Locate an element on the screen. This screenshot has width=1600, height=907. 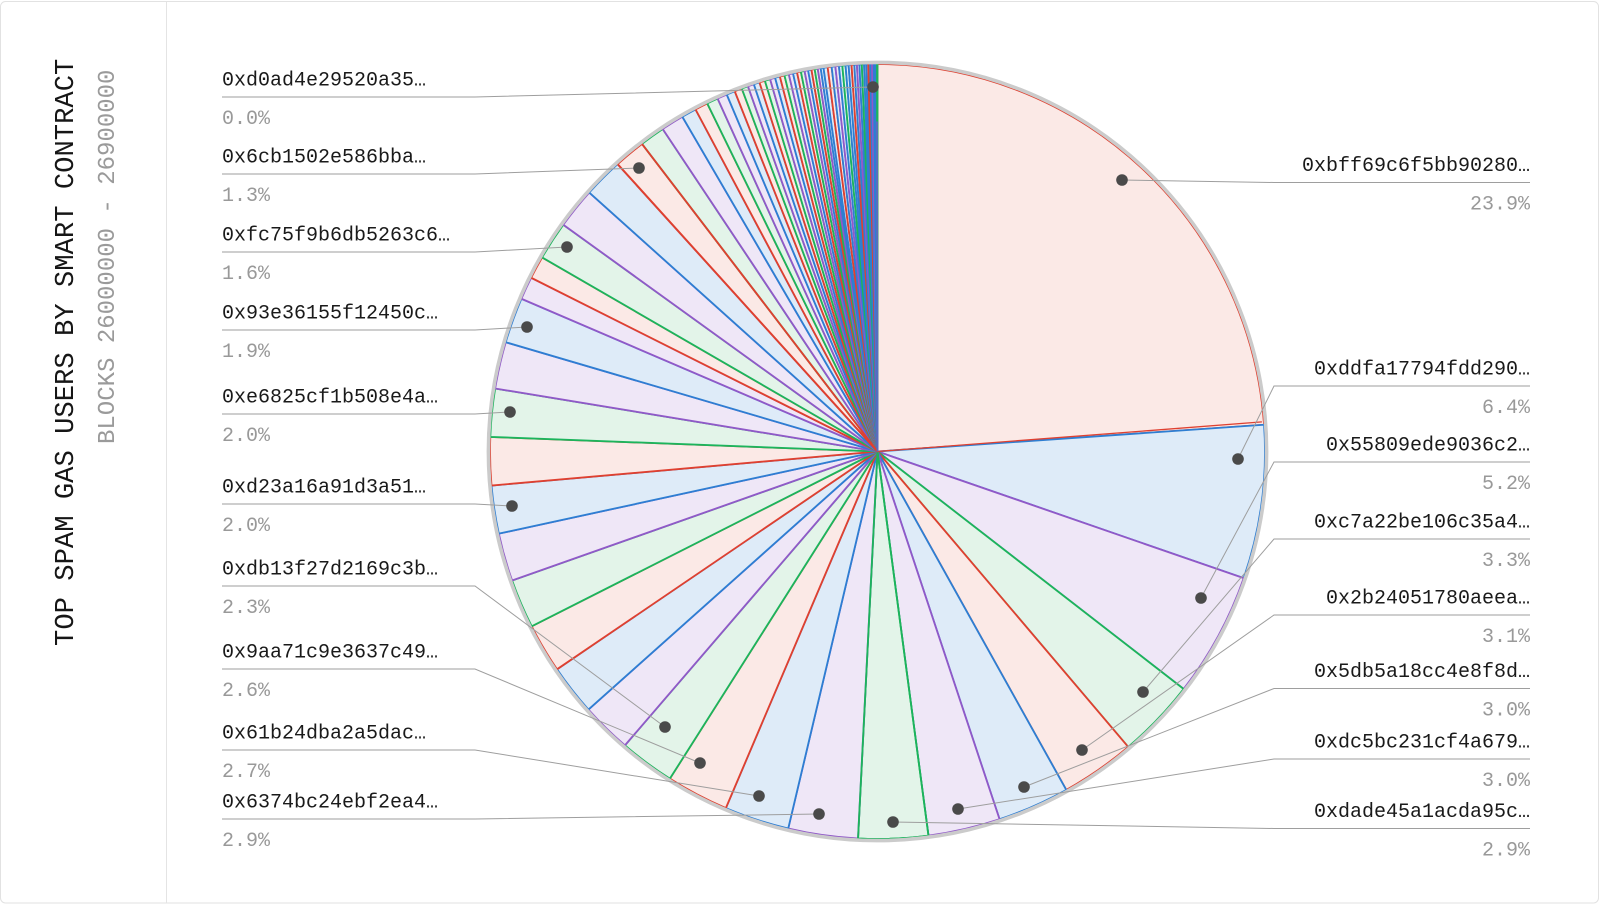
svg-text: 1.3% is located at coordinates (246, 196).